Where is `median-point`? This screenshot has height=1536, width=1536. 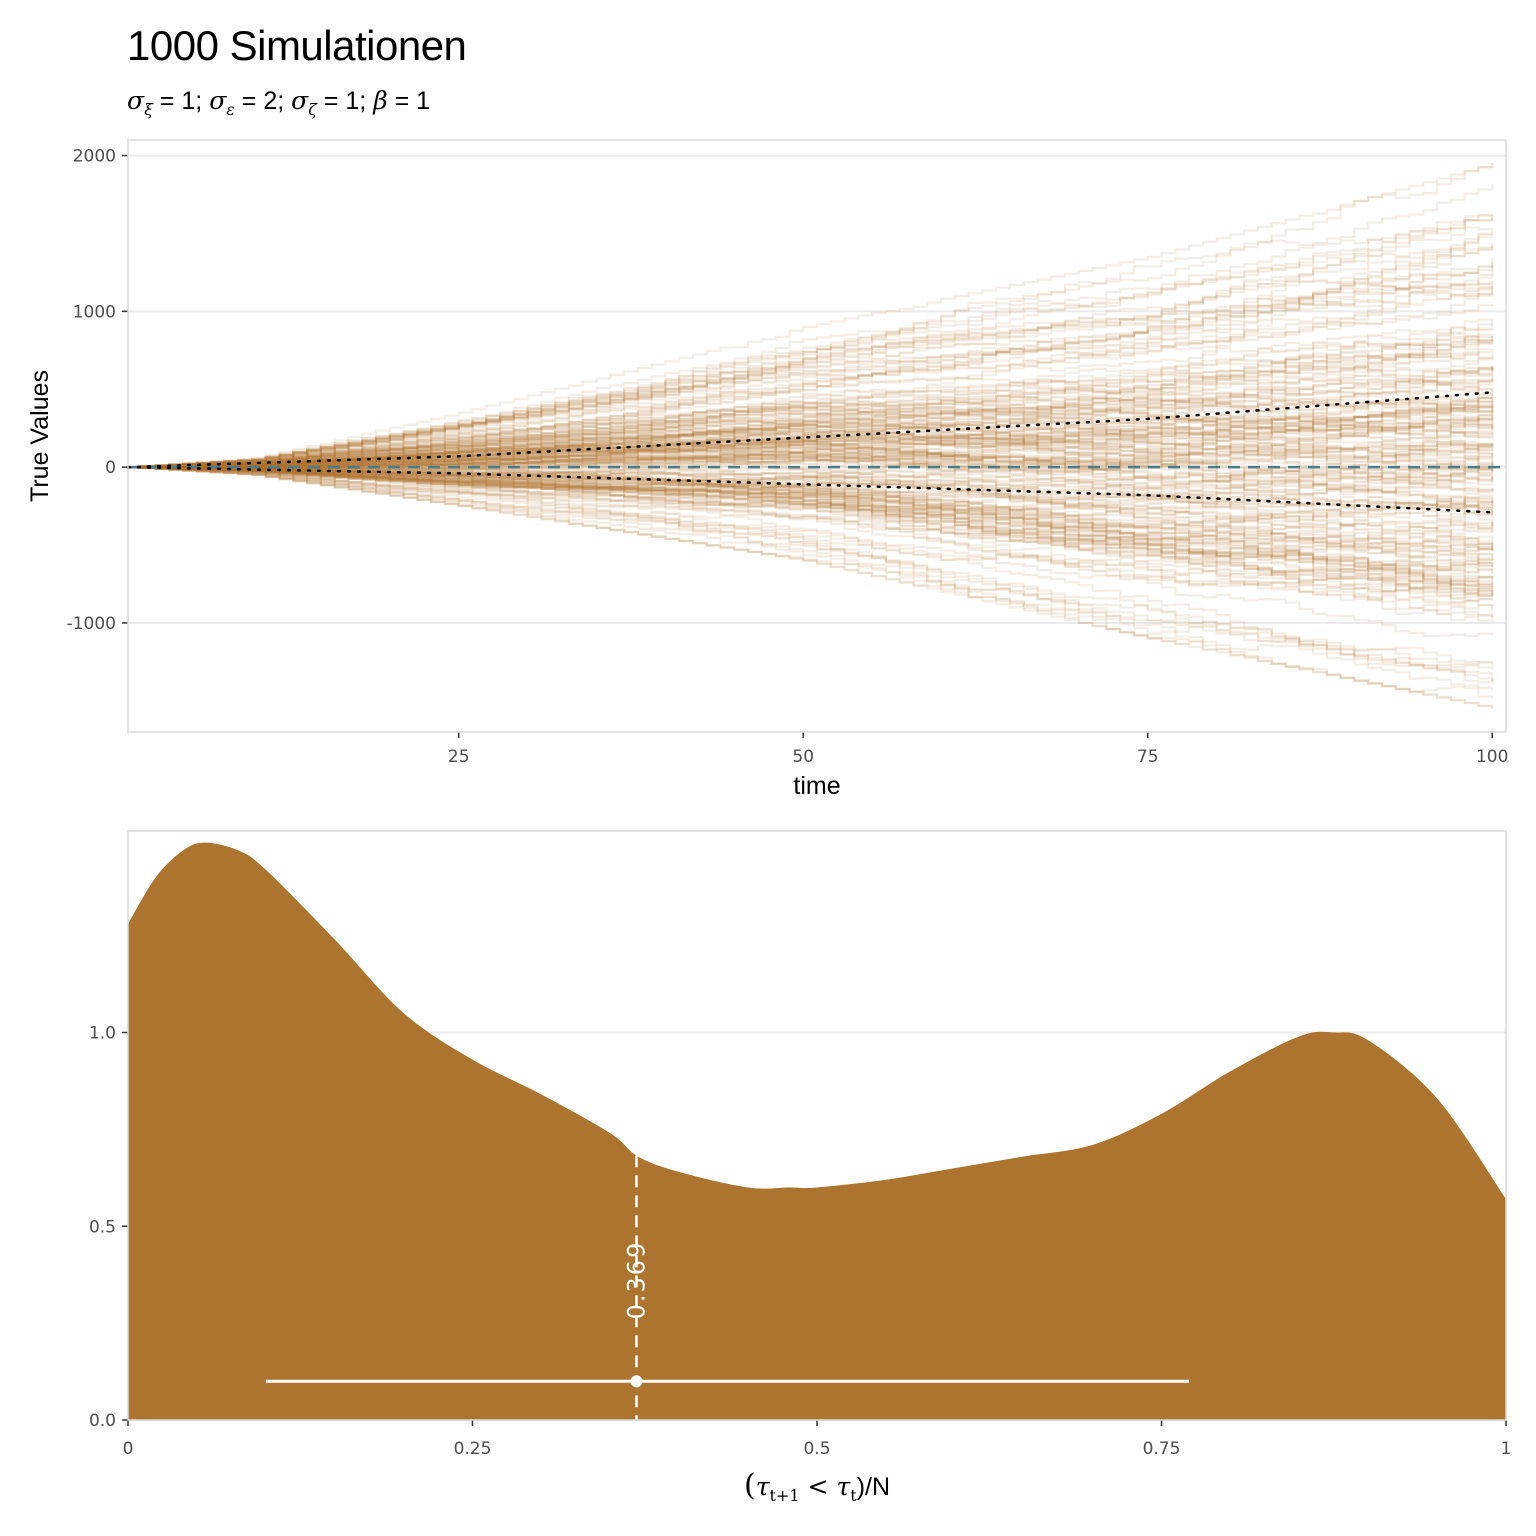
median-point is located at coordinates (636, 1381).